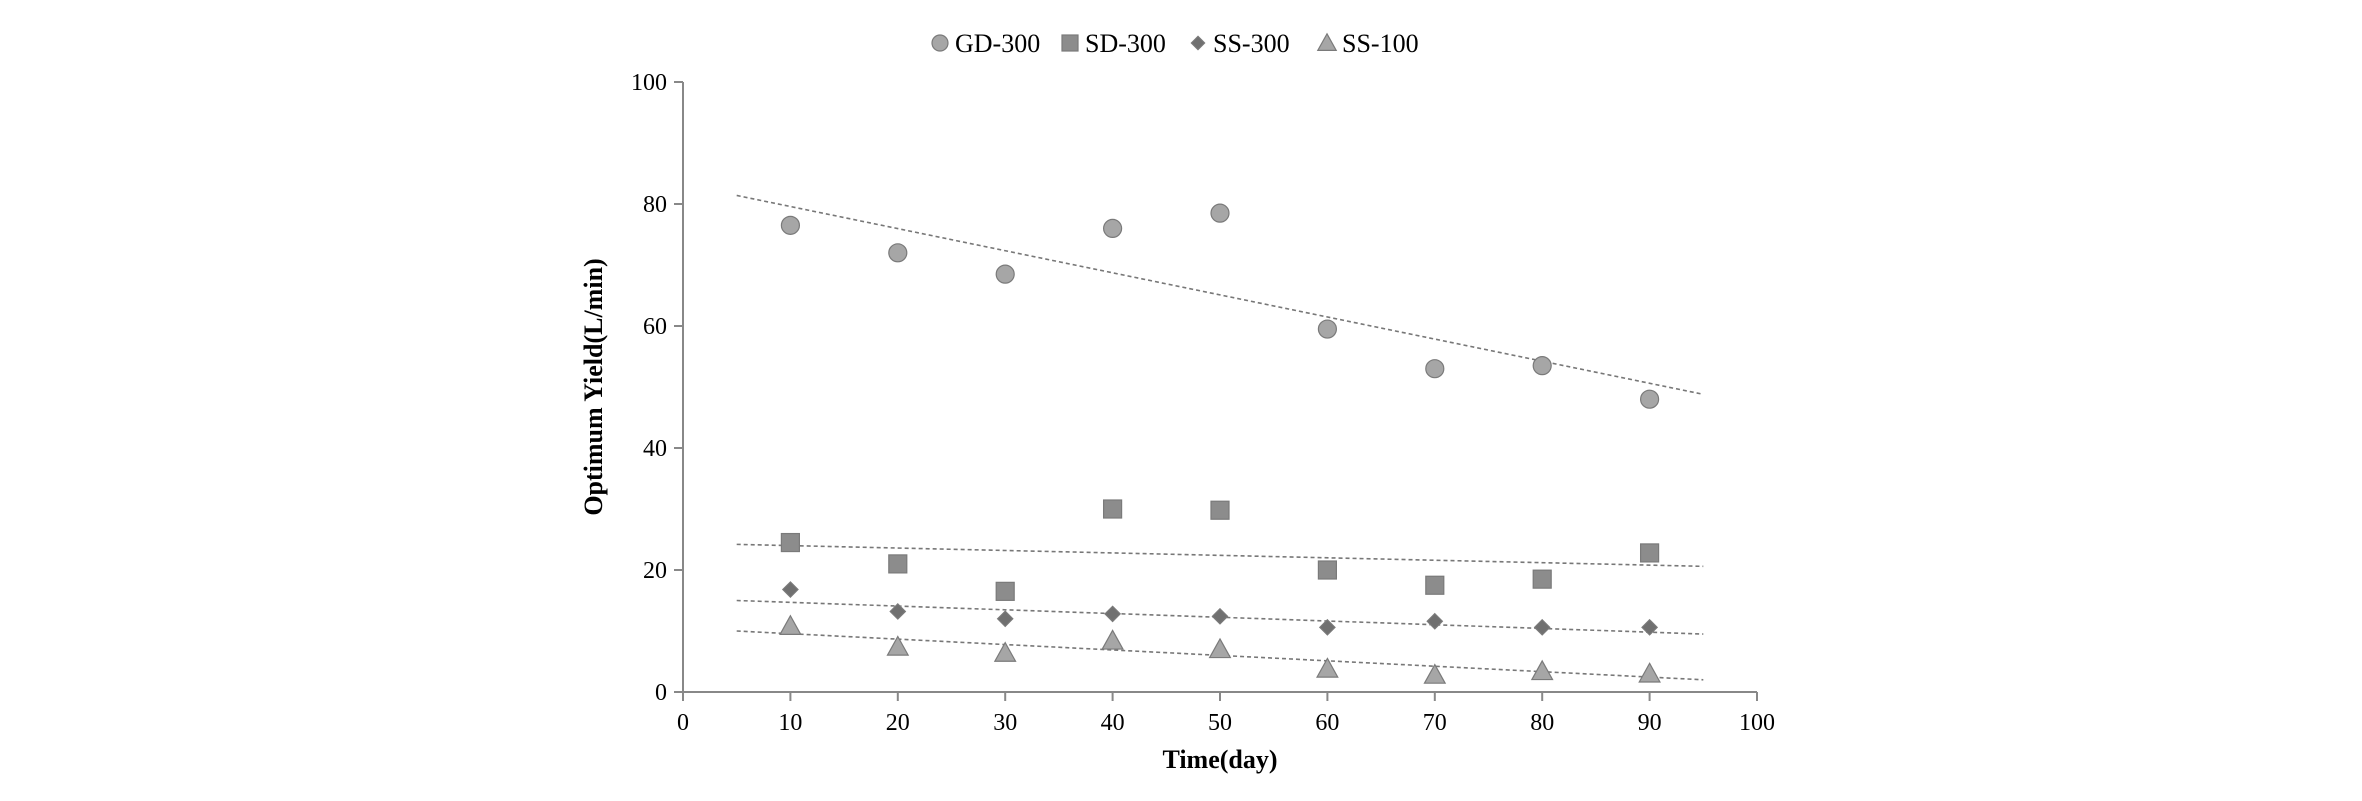 The image size is (2362, 801). What do you see at coordinates (790, 723) in the screenshot?
I see `x-tick-label: 10` at bounding box center [790, 723].